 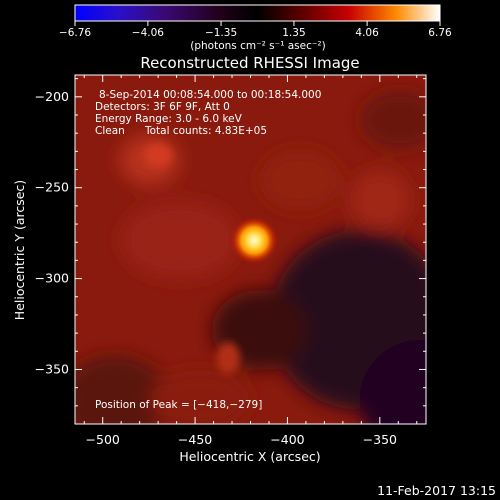 I want to click on annotation-detectors: Detectors: 3F 6F 9F, Att 0, so click(x=162, y=107).